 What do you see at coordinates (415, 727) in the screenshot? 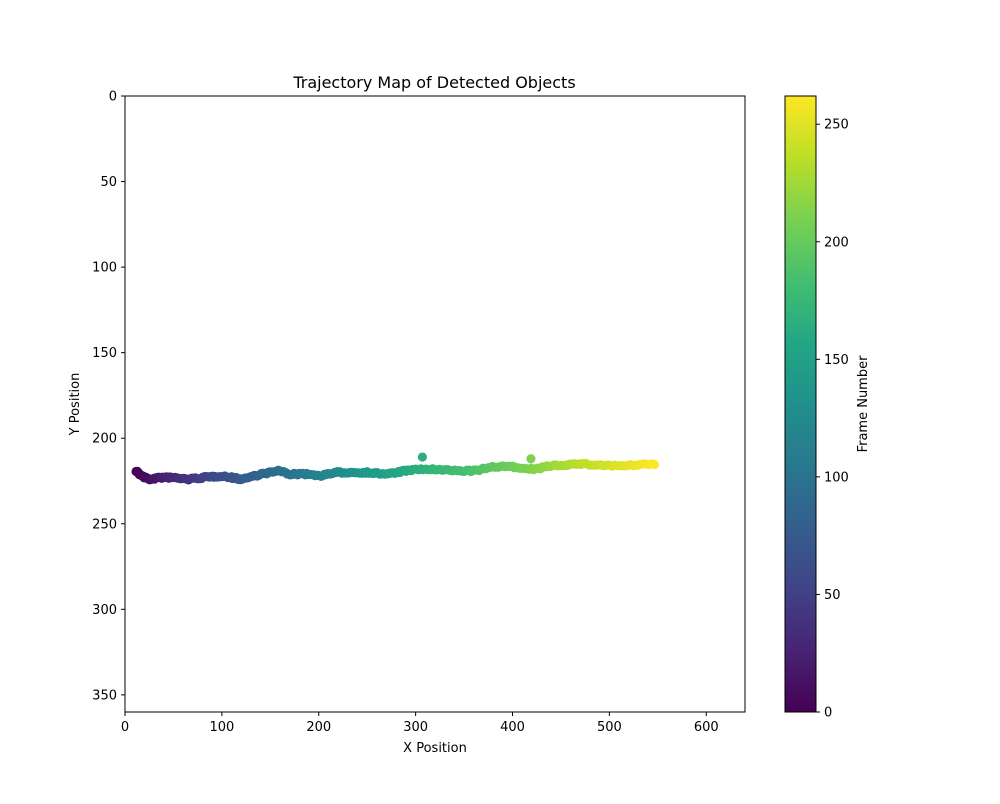
I see `x-tick-label: 300` at bounding box center [415, 727].